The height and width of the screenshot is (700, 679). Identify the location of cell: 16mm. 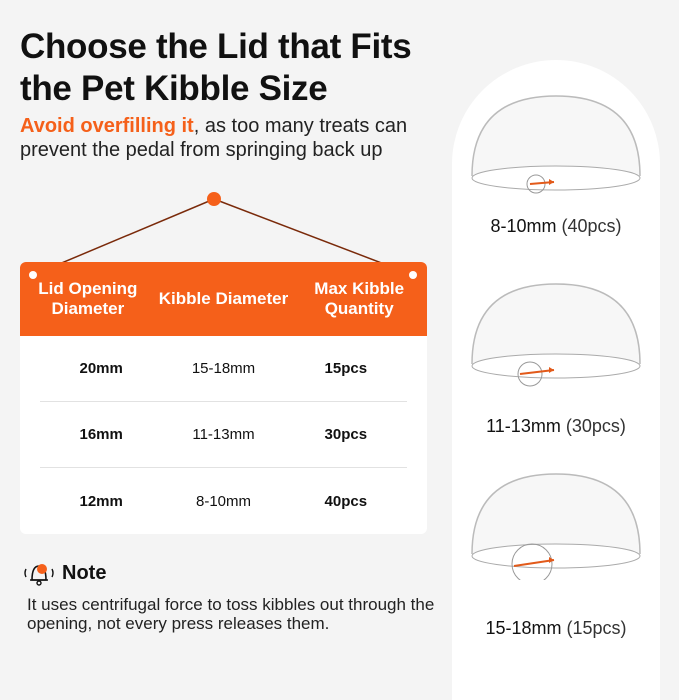
(101, 434).